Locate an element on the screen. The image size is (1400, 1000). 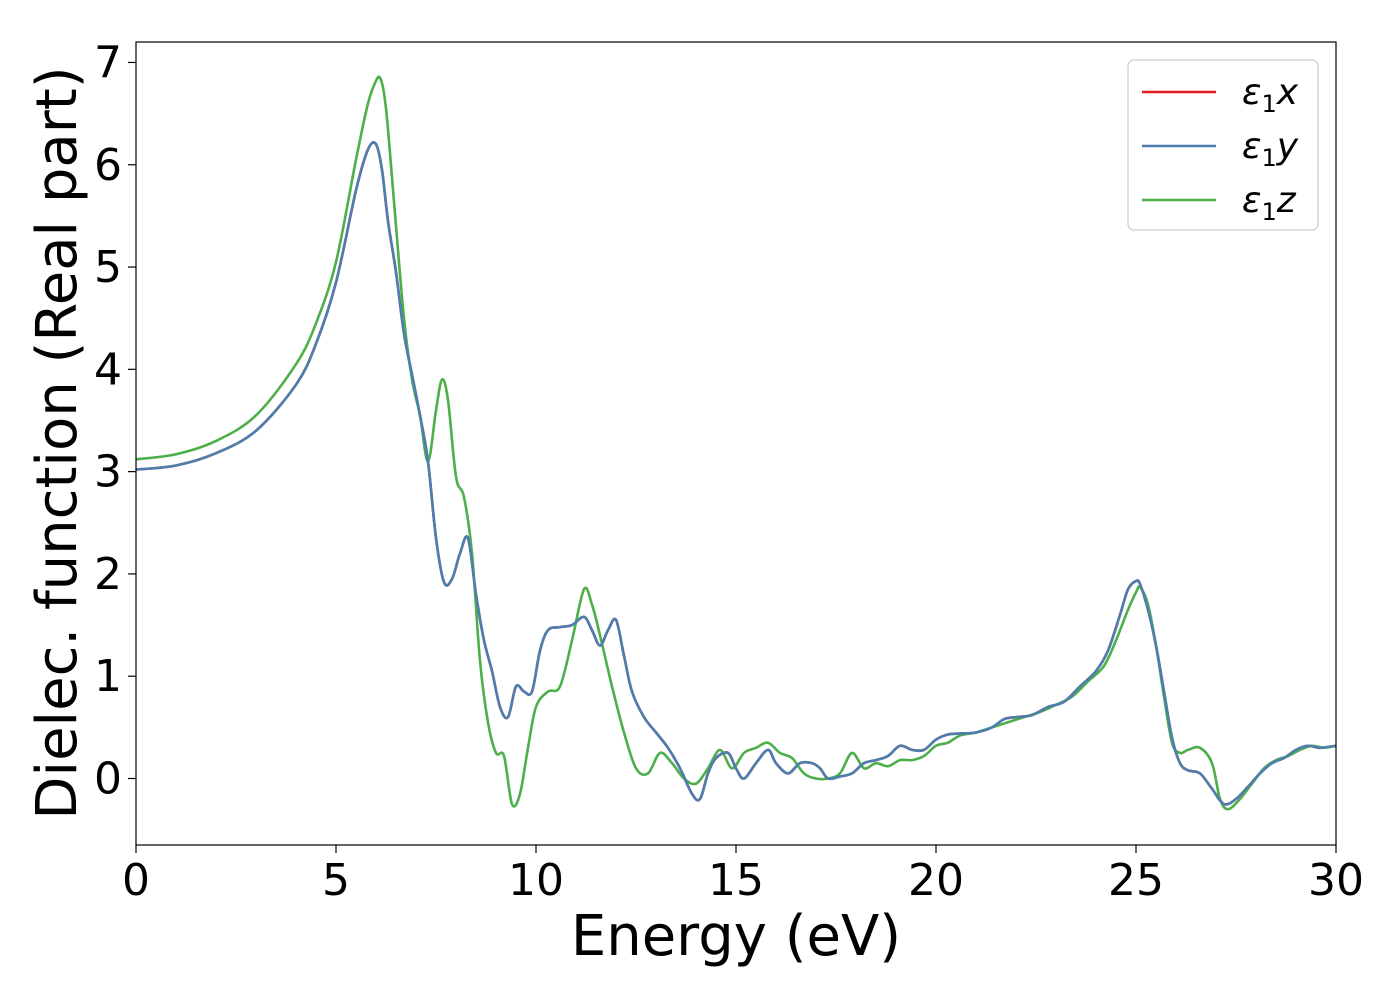
legend-label-z: ε1z is located at coordinates (1269, 203).